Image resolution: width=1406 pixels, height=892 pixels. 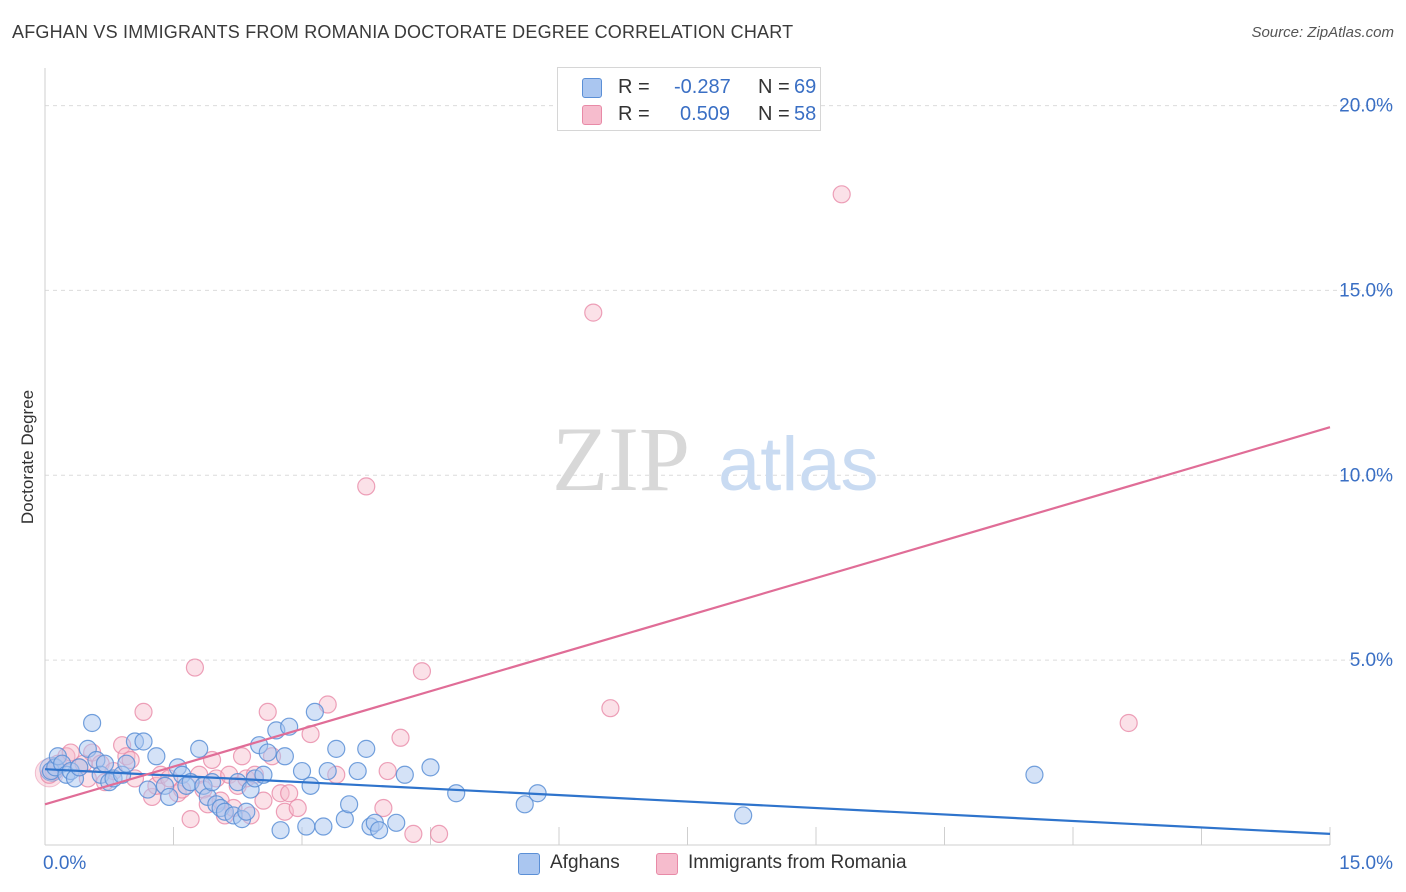 I want to click on y-tick-label: 5.0%, so click(x=1371, y=660).